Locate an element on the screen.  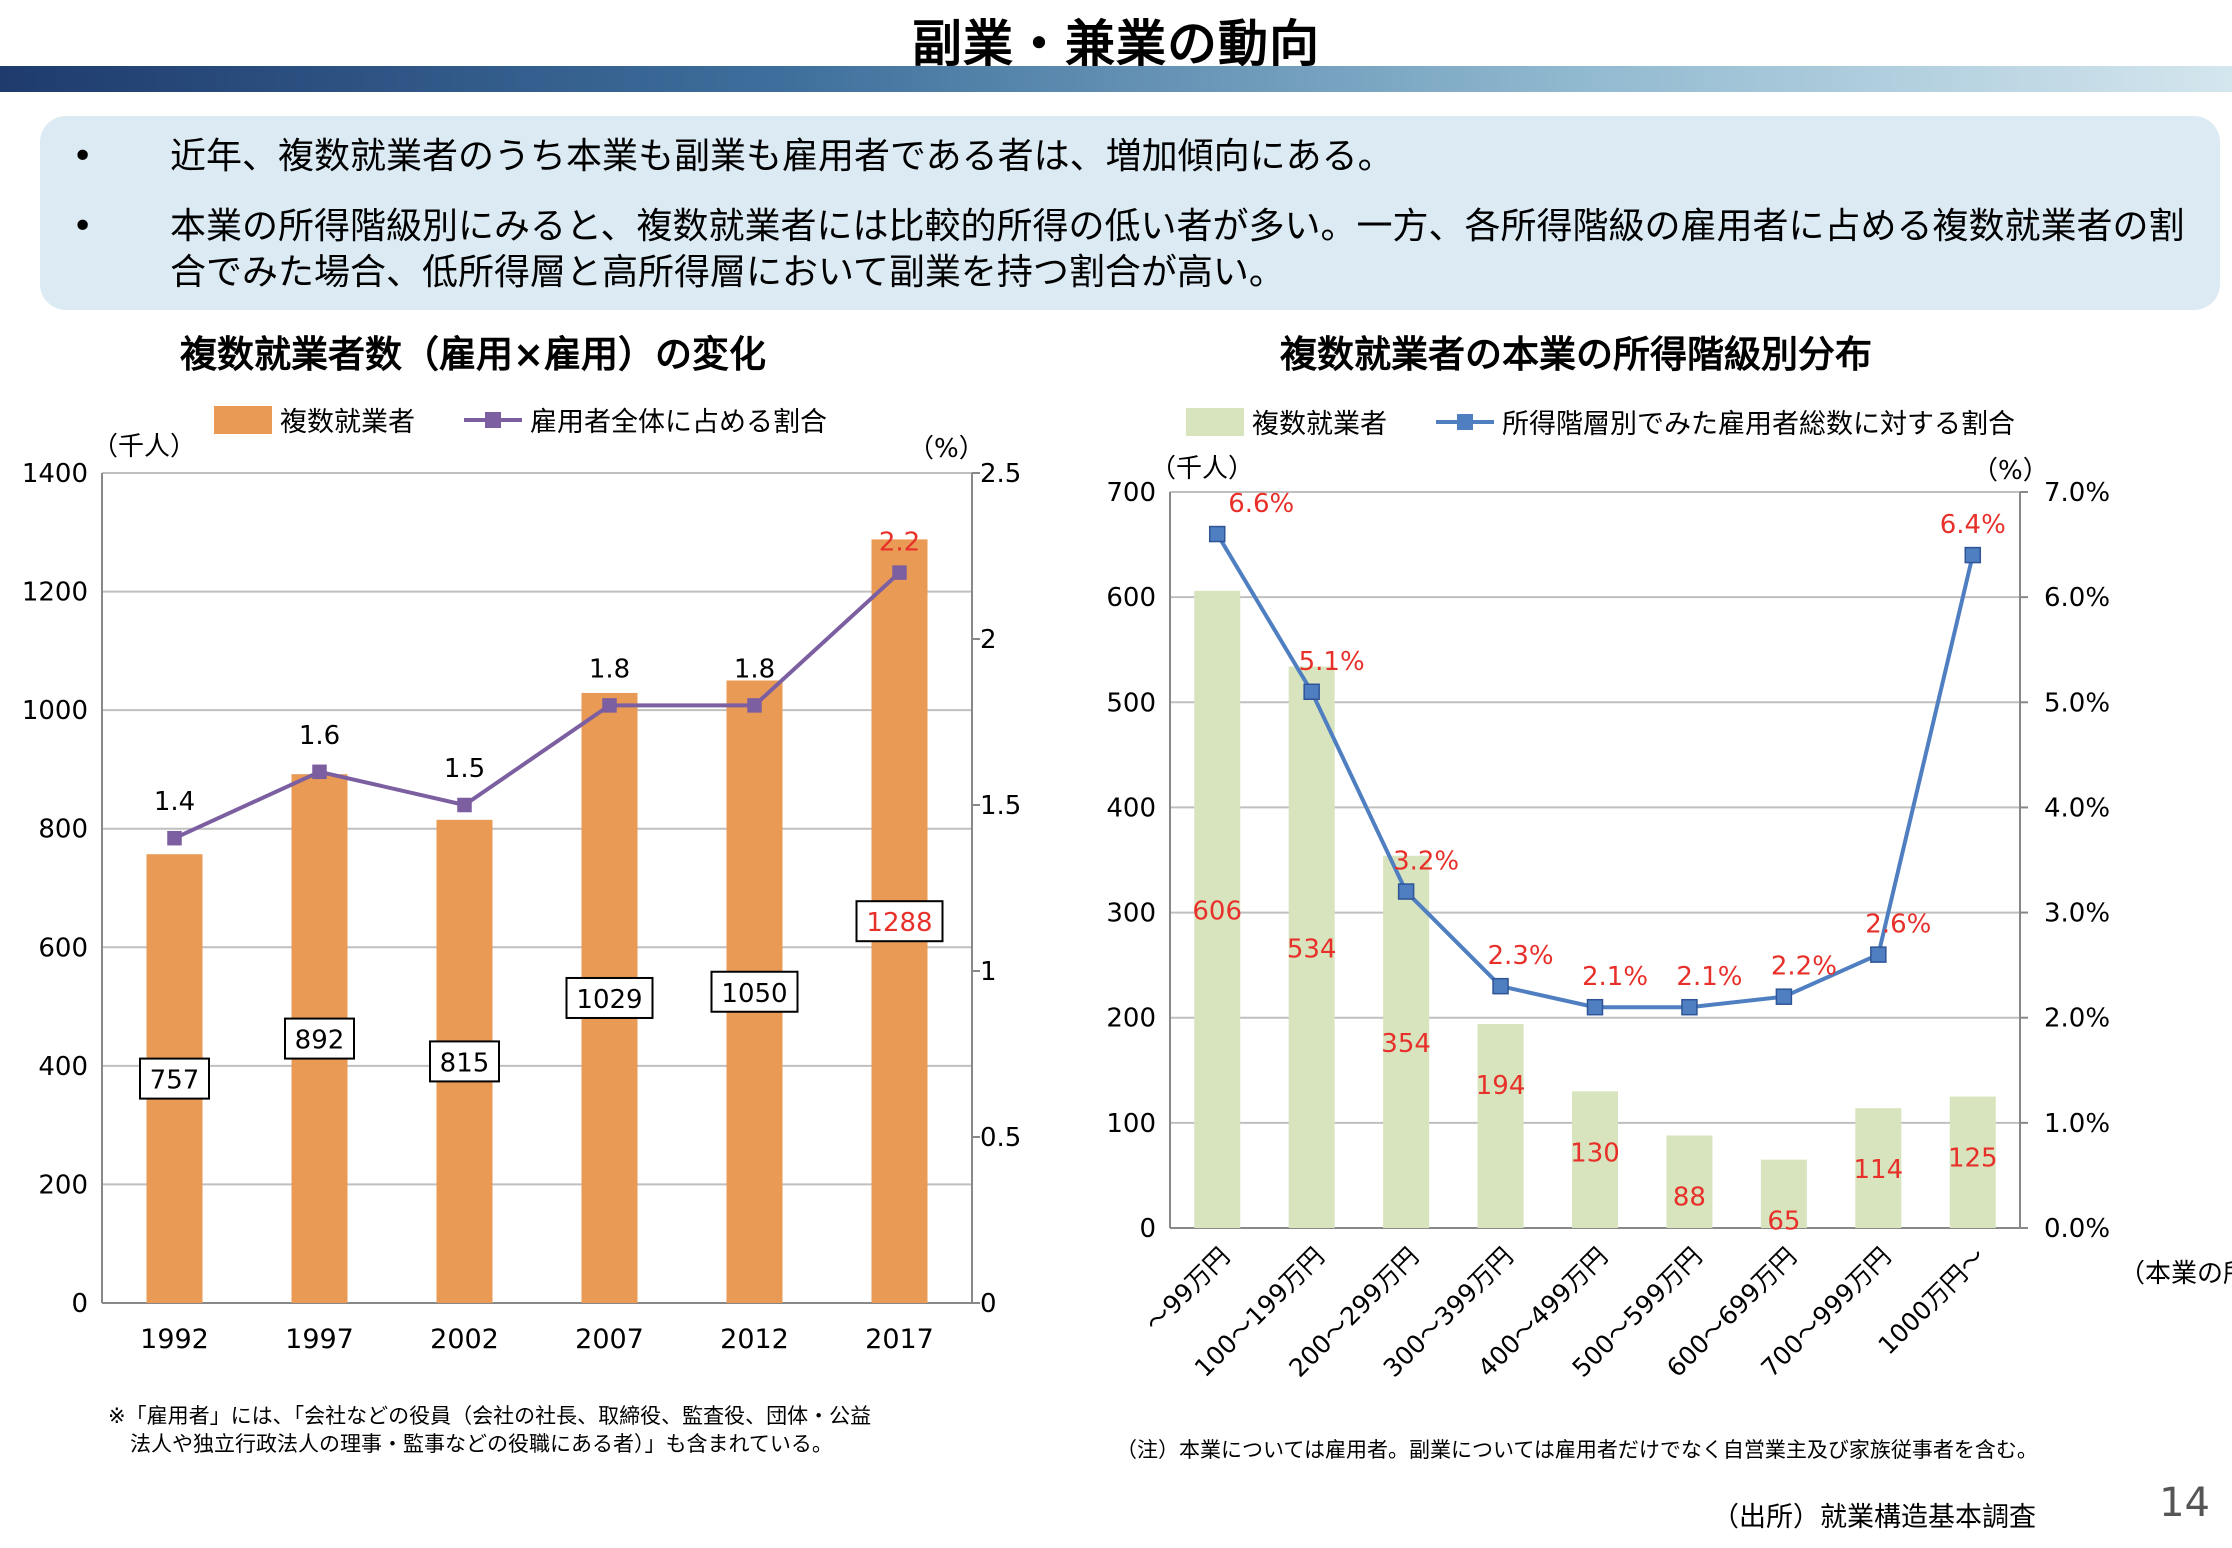
line-value-label: 2.2 is located at coordinates (899, 543).